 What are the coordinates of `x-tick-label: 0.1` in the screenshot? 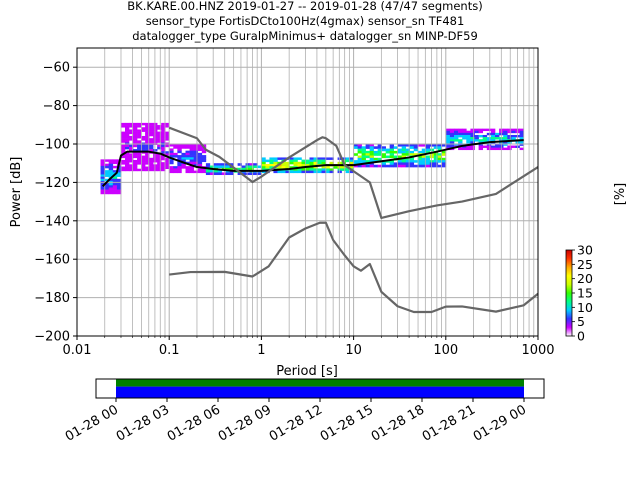 It's located at (169, 350).